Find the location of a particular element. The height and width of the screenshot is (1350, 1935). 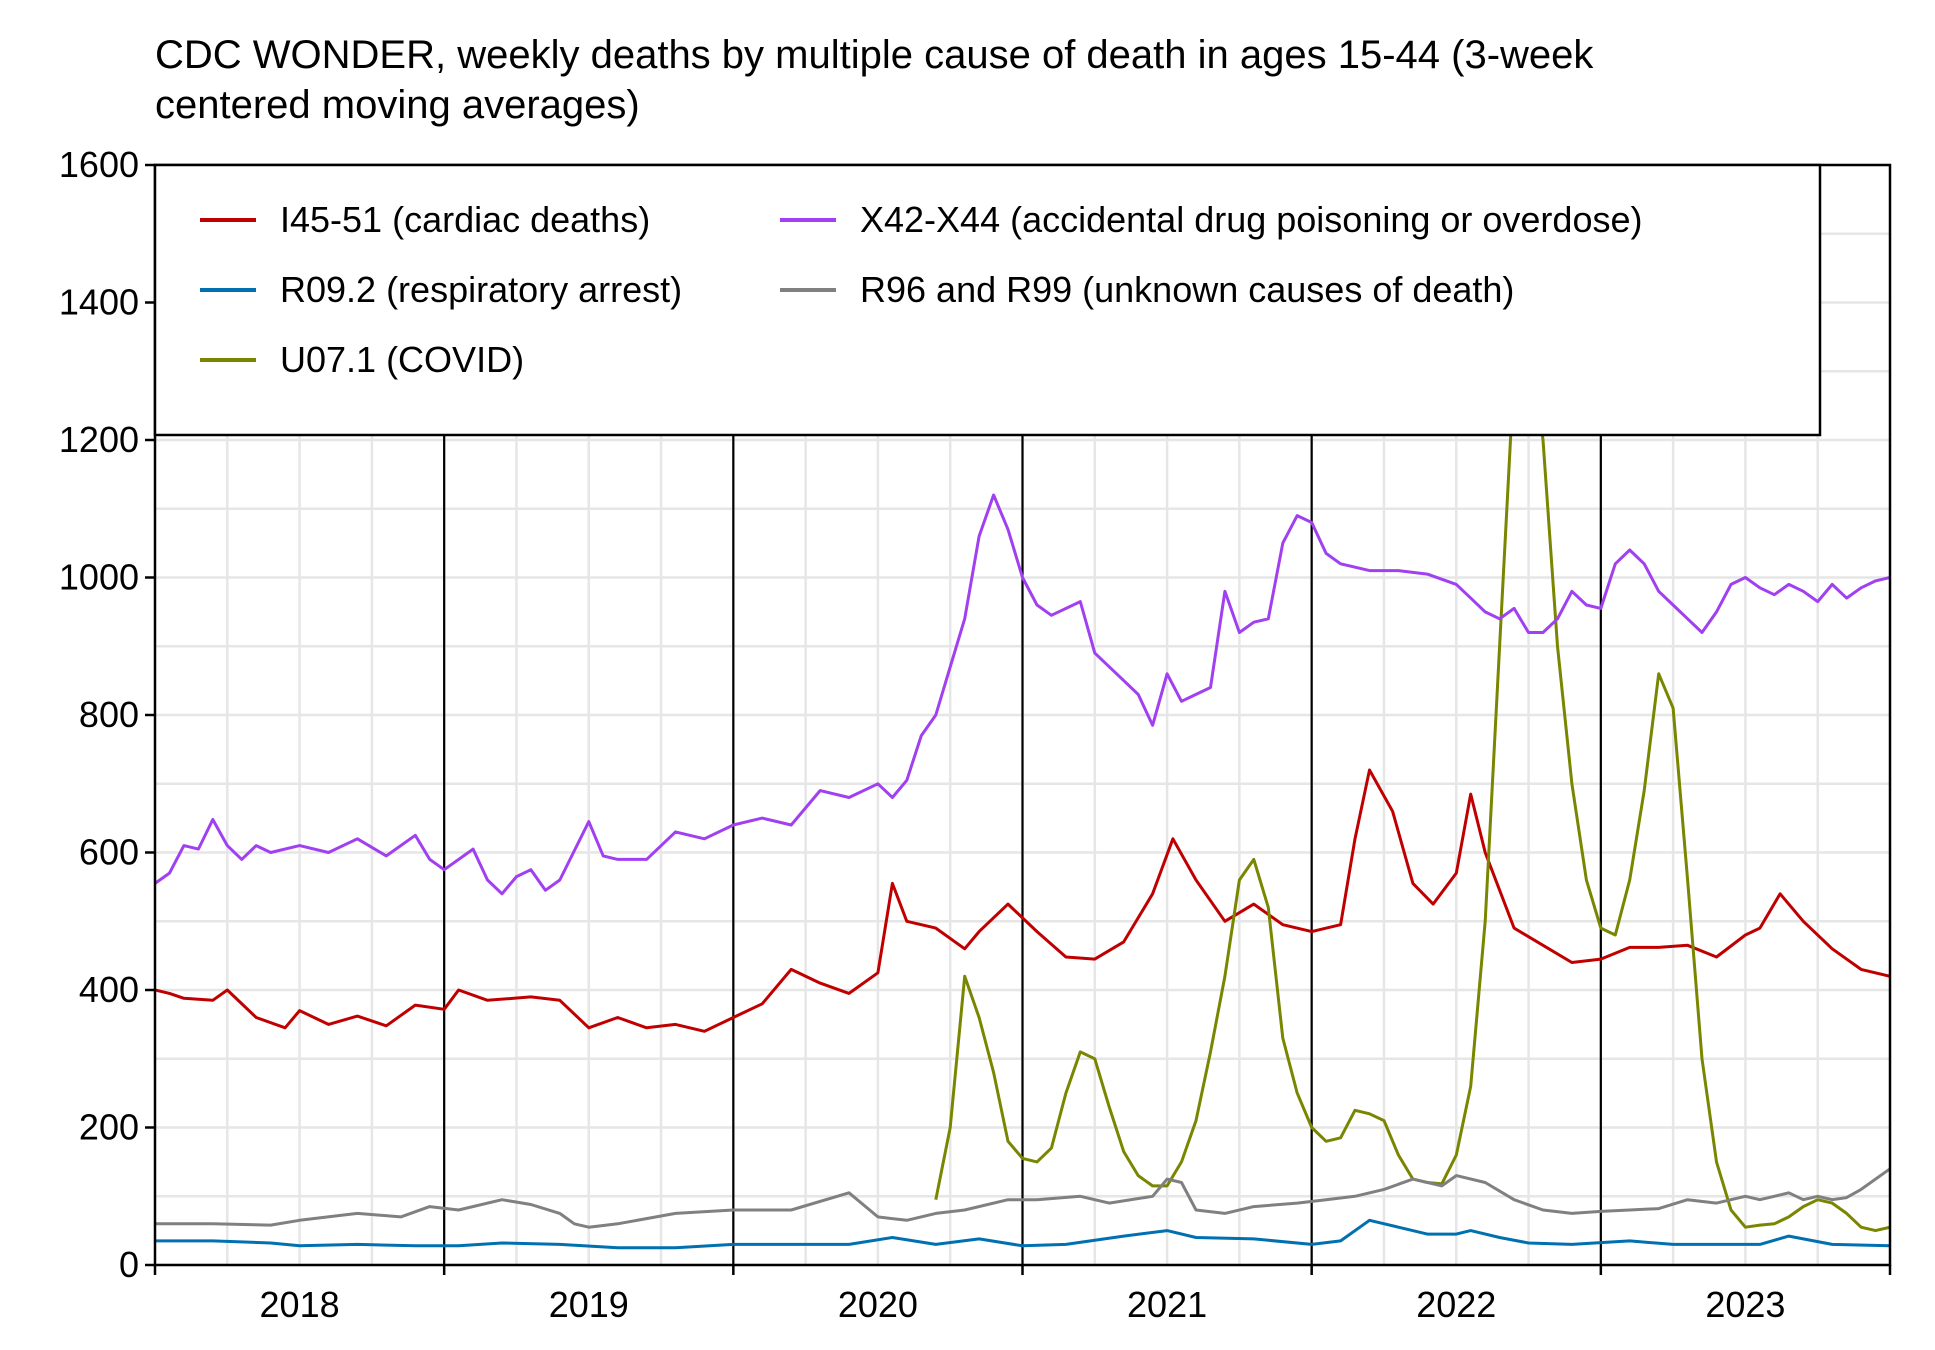

x-axis: 2018 2019 2020 2021 2022 2023 is located at coordinates (1022, 1295).